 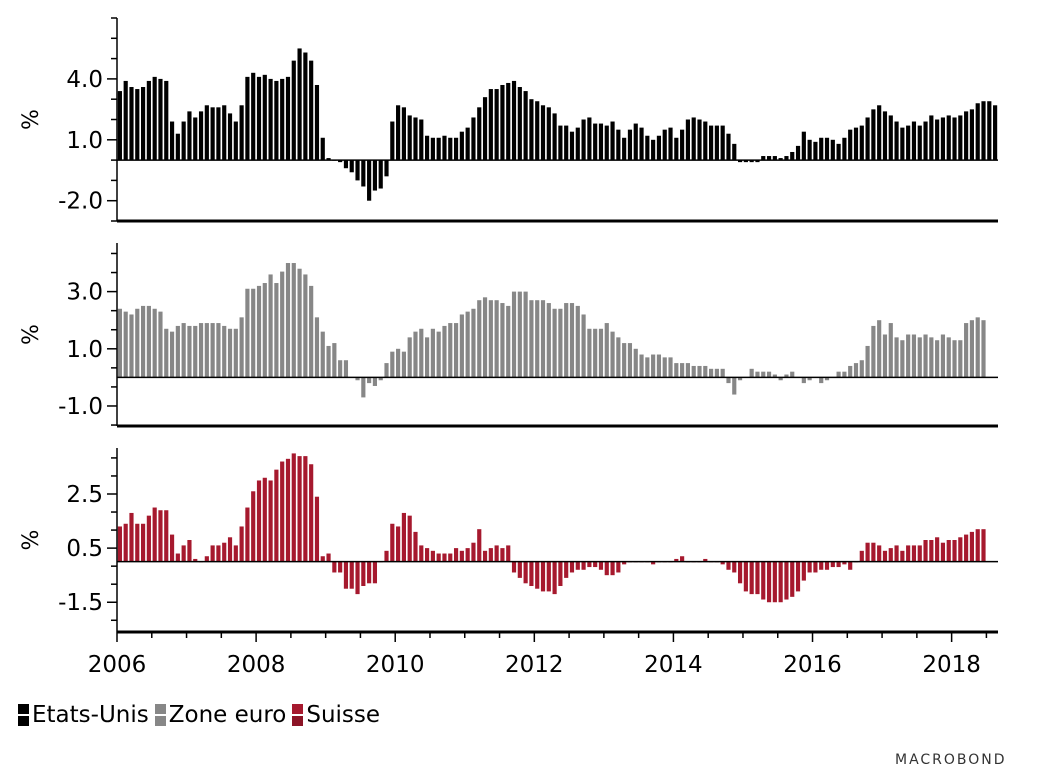 I want to click on y-tick-label-panel-2-2: 3.0, so click(x=84, y=293).